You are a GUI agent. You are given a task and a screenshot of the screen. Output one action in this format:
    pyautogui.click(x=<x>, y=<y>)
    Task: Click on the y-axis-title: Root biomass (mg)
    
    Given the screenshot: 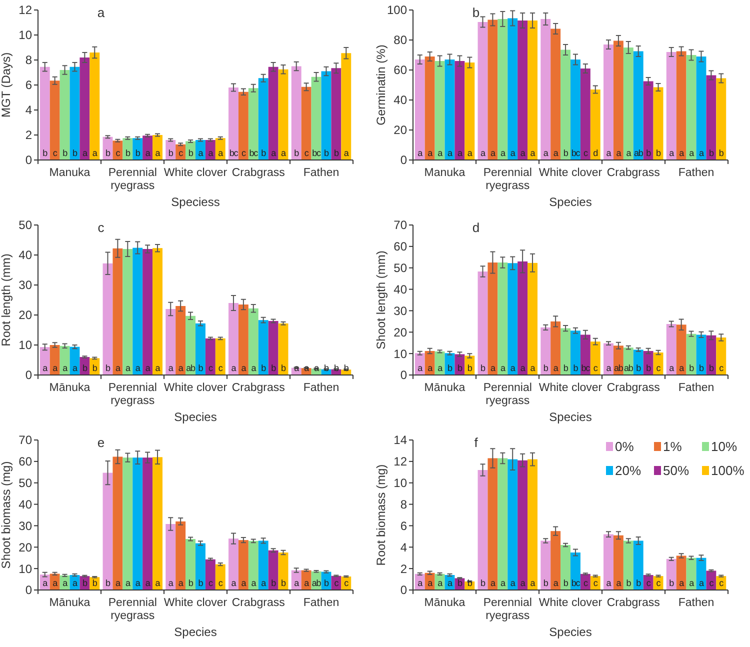 What is the action you would take?
    pyautogui.click(x=381, y=515)
    